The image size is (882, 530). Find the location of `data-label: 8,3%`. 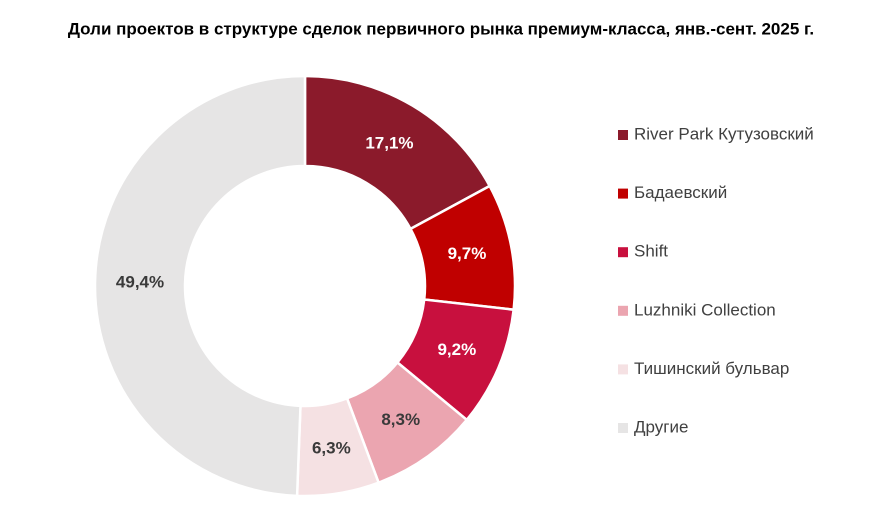

data-label: 8,3% is located at coordinates (400, 419).